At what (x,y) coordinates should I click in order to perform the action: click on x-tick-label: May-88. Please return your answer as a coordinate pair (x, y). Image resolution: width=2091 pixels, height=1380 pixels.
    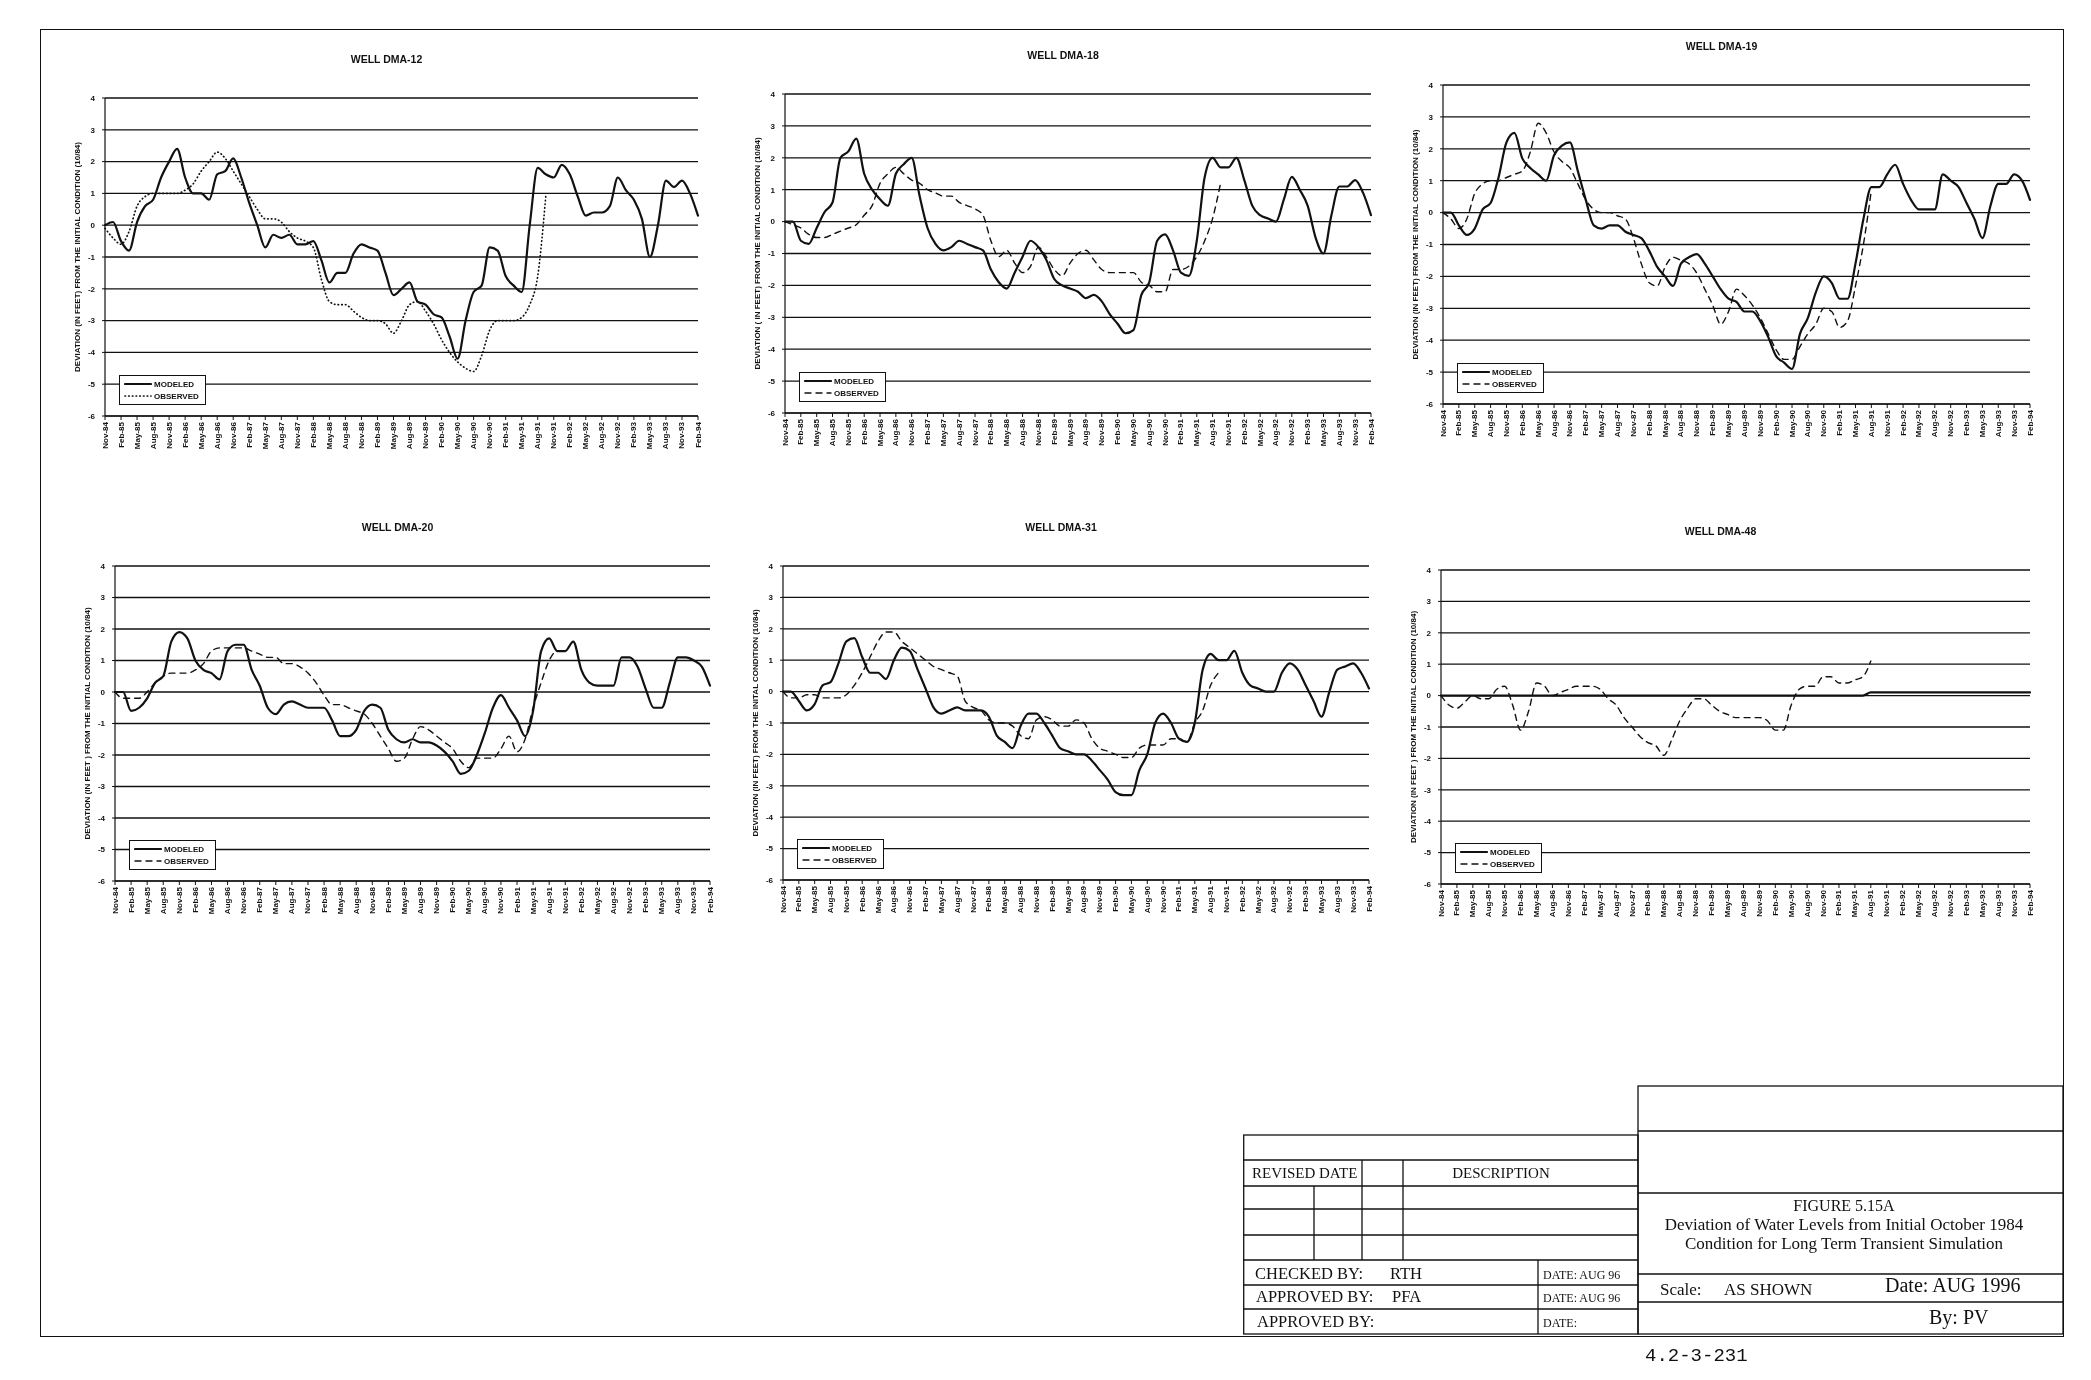
    Looking at the image, I should click on (1665, 423).